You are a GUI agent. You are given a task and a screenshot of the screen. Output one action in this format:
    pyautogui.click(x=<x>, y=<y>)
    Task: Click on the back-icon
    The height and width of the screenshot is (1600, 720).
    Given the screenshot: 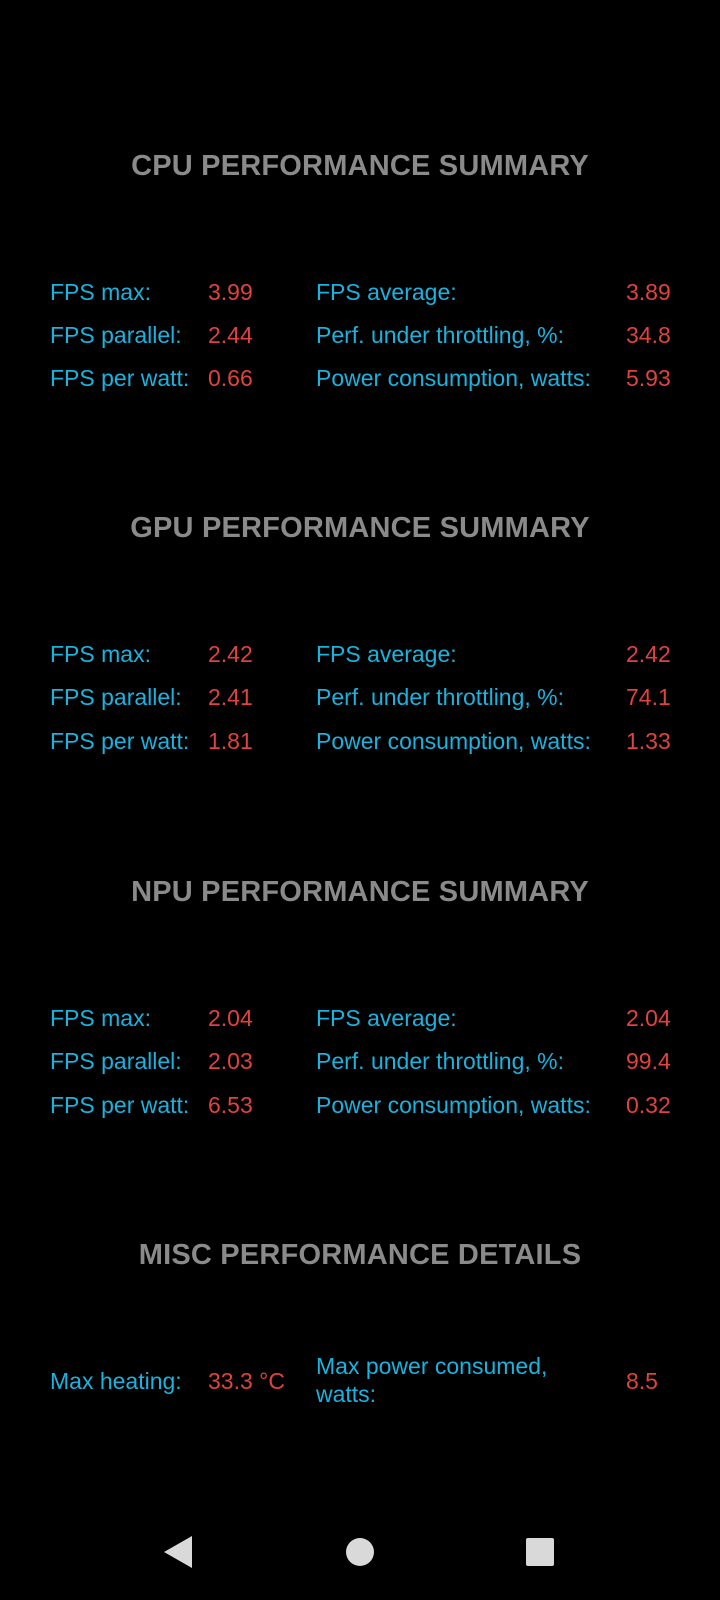 What is the action you would take?
    pyautogui.click(x=178, y=1552)
    